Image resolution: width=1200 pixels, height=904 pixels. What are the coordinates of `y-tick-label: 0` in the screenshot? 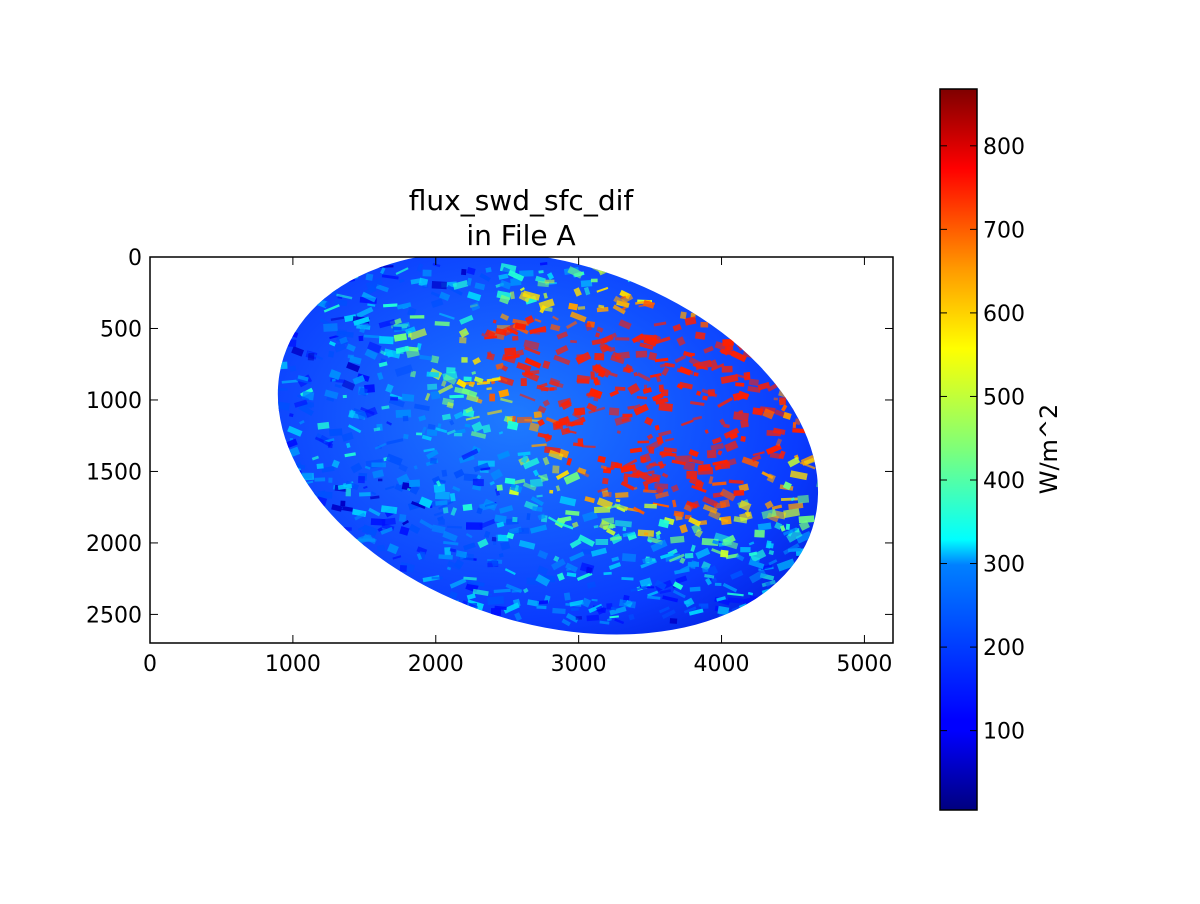 It's located at (135, 258).